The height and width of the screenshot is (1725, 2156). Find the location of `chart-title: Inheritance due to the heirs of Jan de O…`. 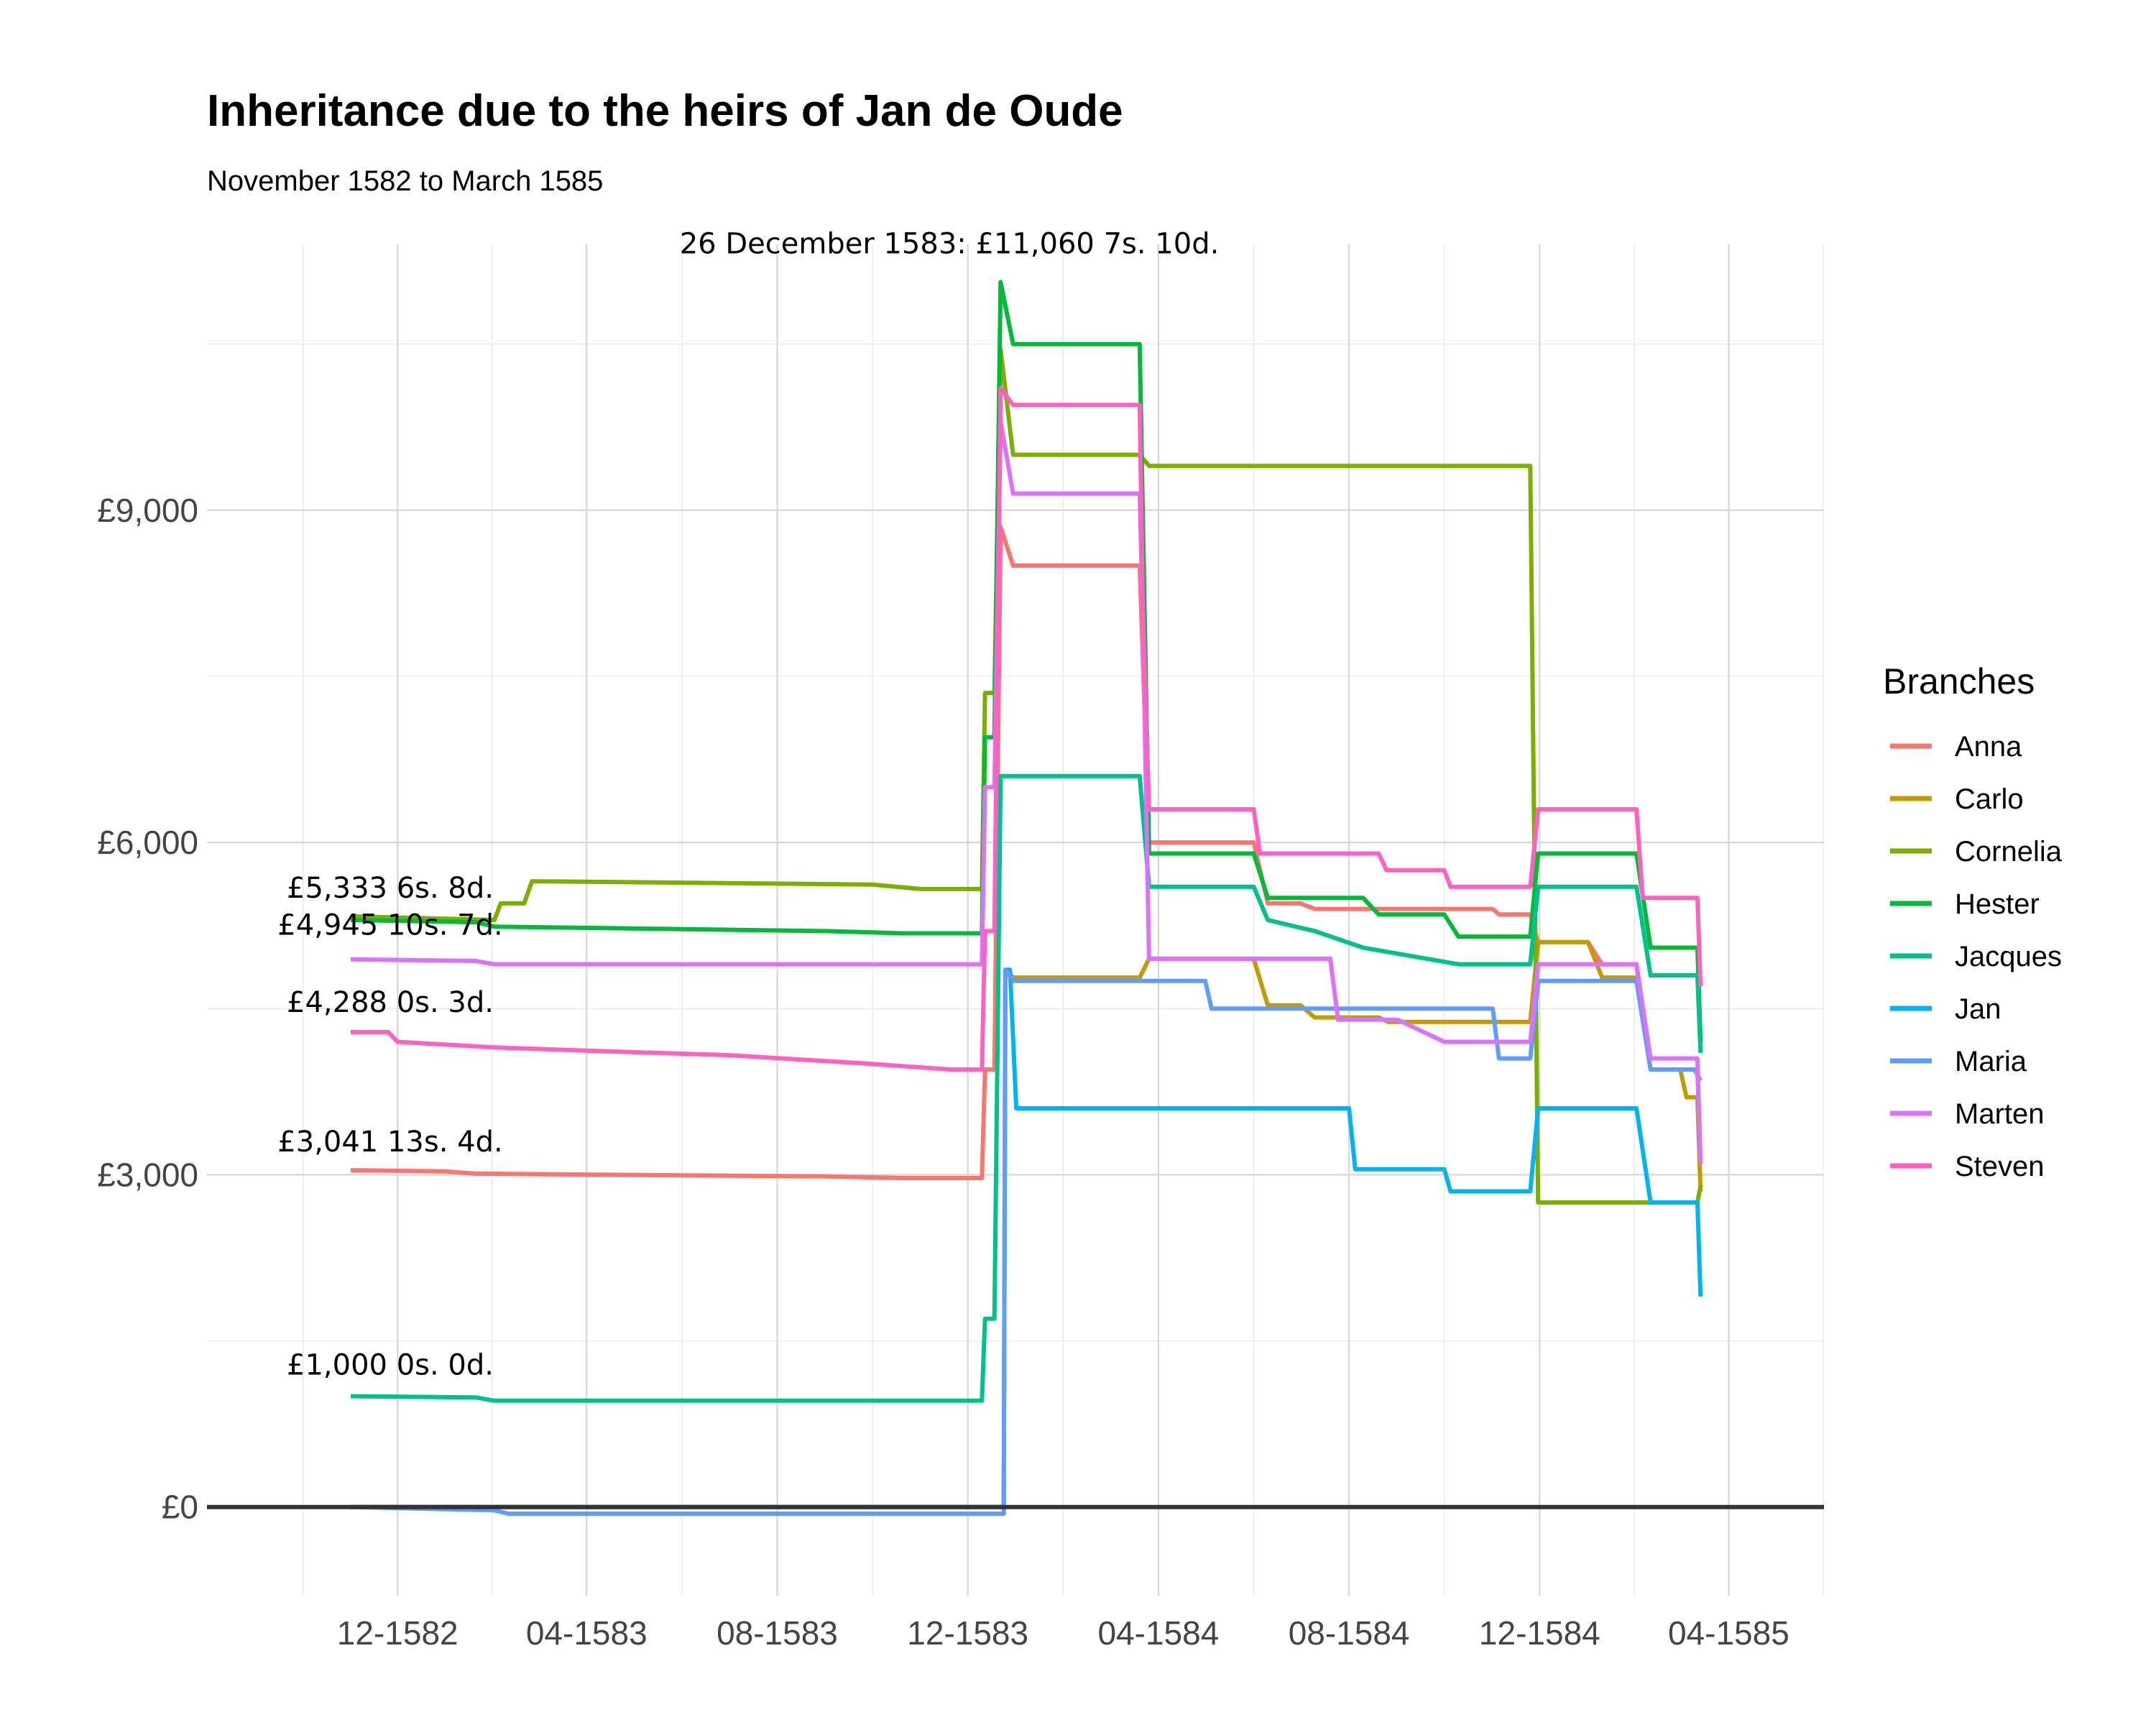

chart-title: Inheritance due to the heirs of Jan de O… is located at coordinates (665, 111).